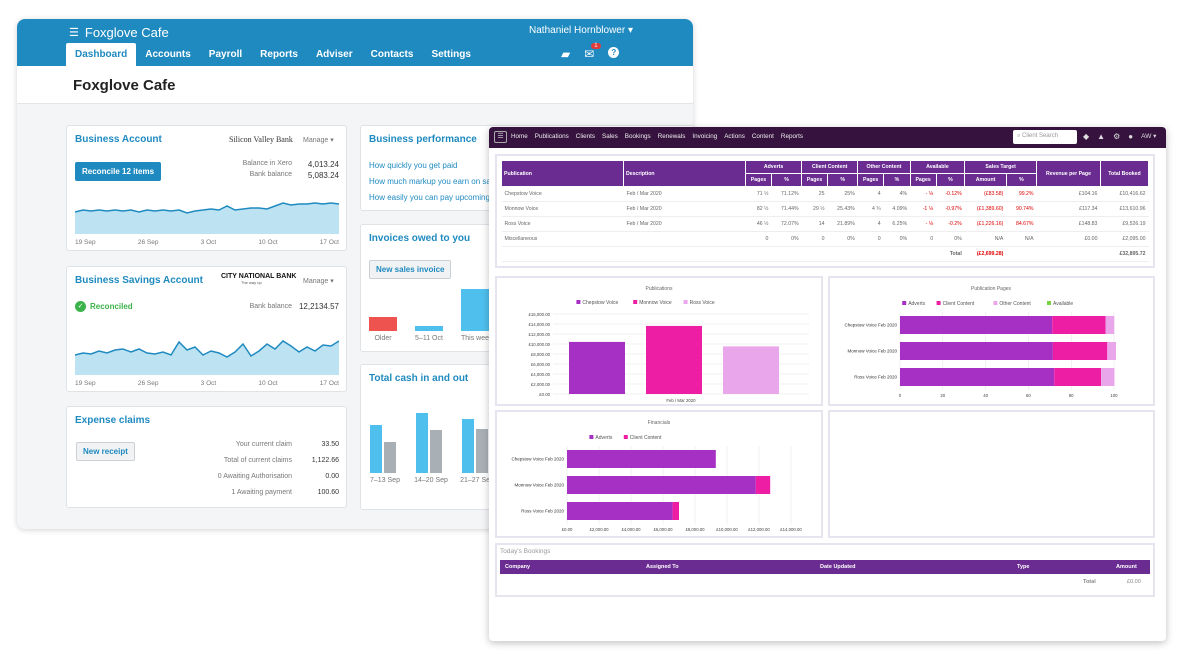 Image resolution: width=1184 pixels, height=672 pixels. What do you see at coordinates (646, 438) in the screenshot?
I see `legend-label: Client Content` at bounding box center [646, 438].